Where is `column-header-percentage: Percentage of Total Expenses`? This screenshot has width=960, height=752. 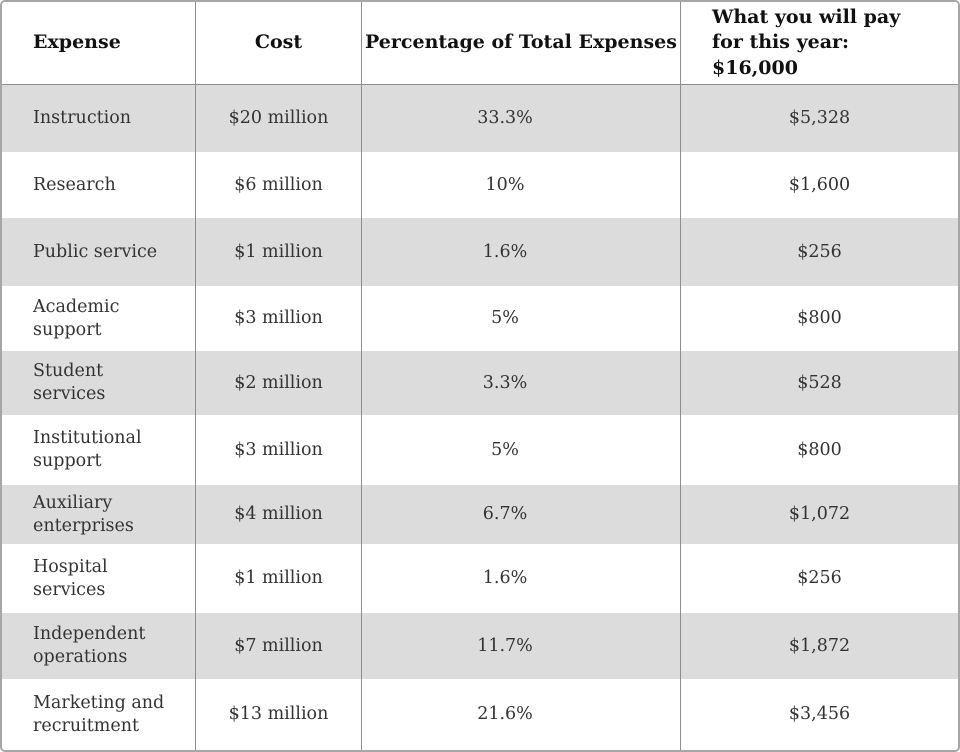 column-header-percentage: Percentage of Total Expenses is located at coordinates (521, 43).